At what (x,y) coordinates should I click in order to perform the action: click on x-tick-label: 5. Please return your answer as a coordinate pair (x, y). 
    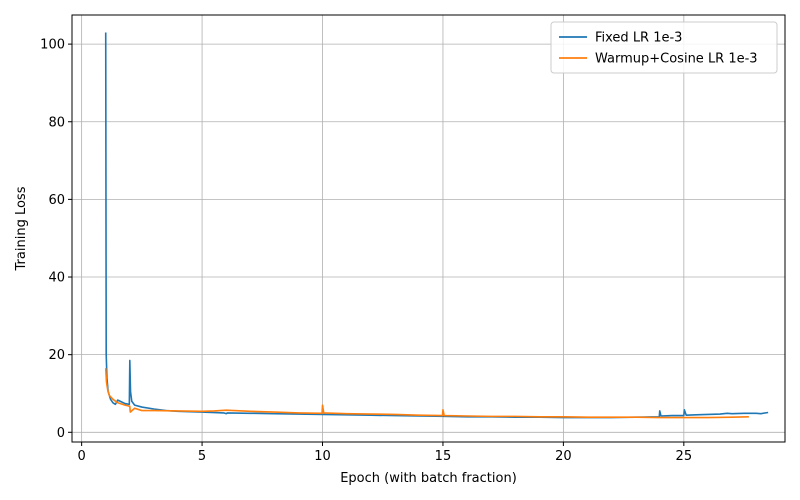
    Looking at the image, I should click on (202, 456).